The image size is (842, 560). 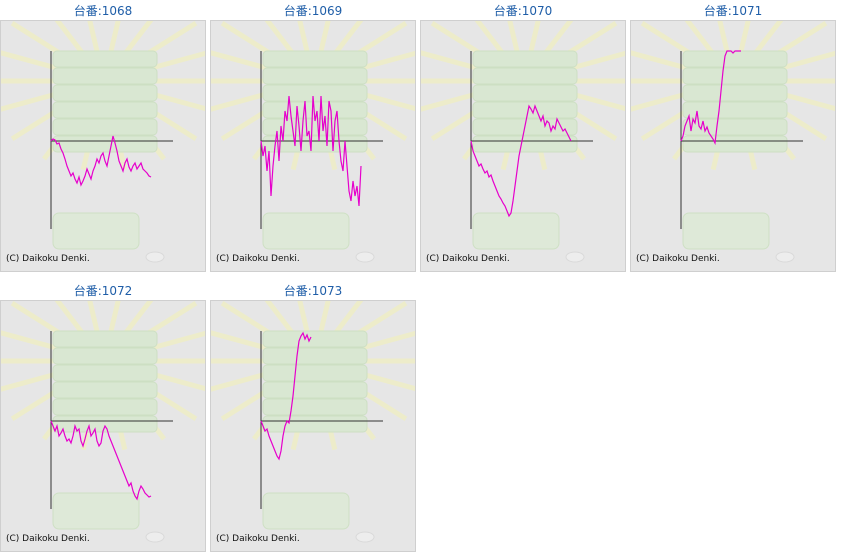 I want to click on chart-cell: 台番:1069 (C) Daikoku Denki., so click(x=313, y=136).